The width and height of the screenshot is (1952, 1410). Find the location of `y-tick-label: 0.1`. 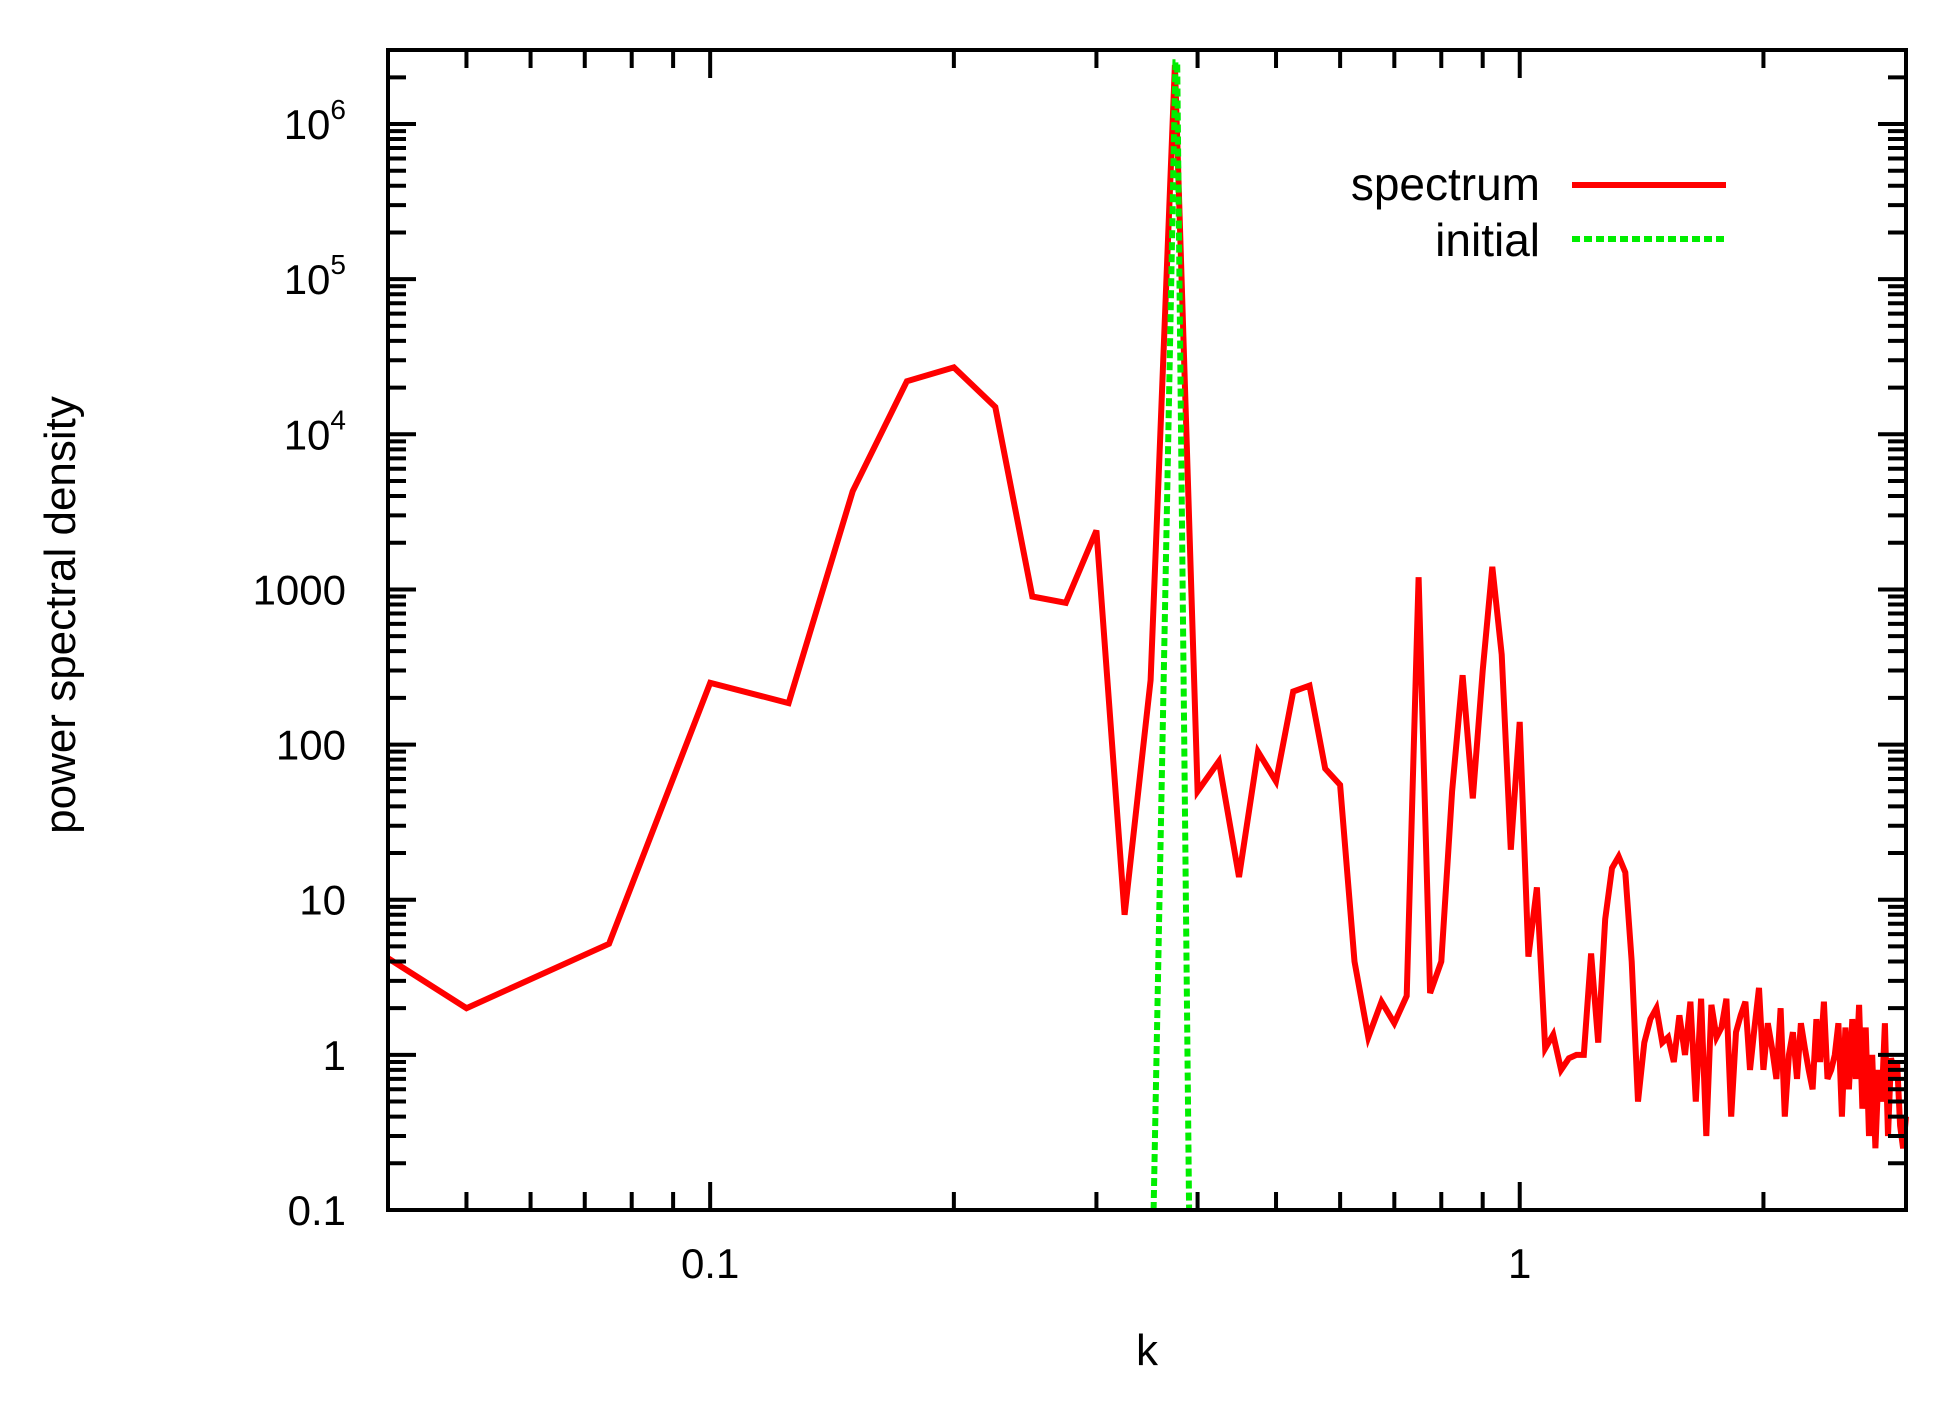

y-tick-label: 0.1 is located at coordinates (317, 1210).